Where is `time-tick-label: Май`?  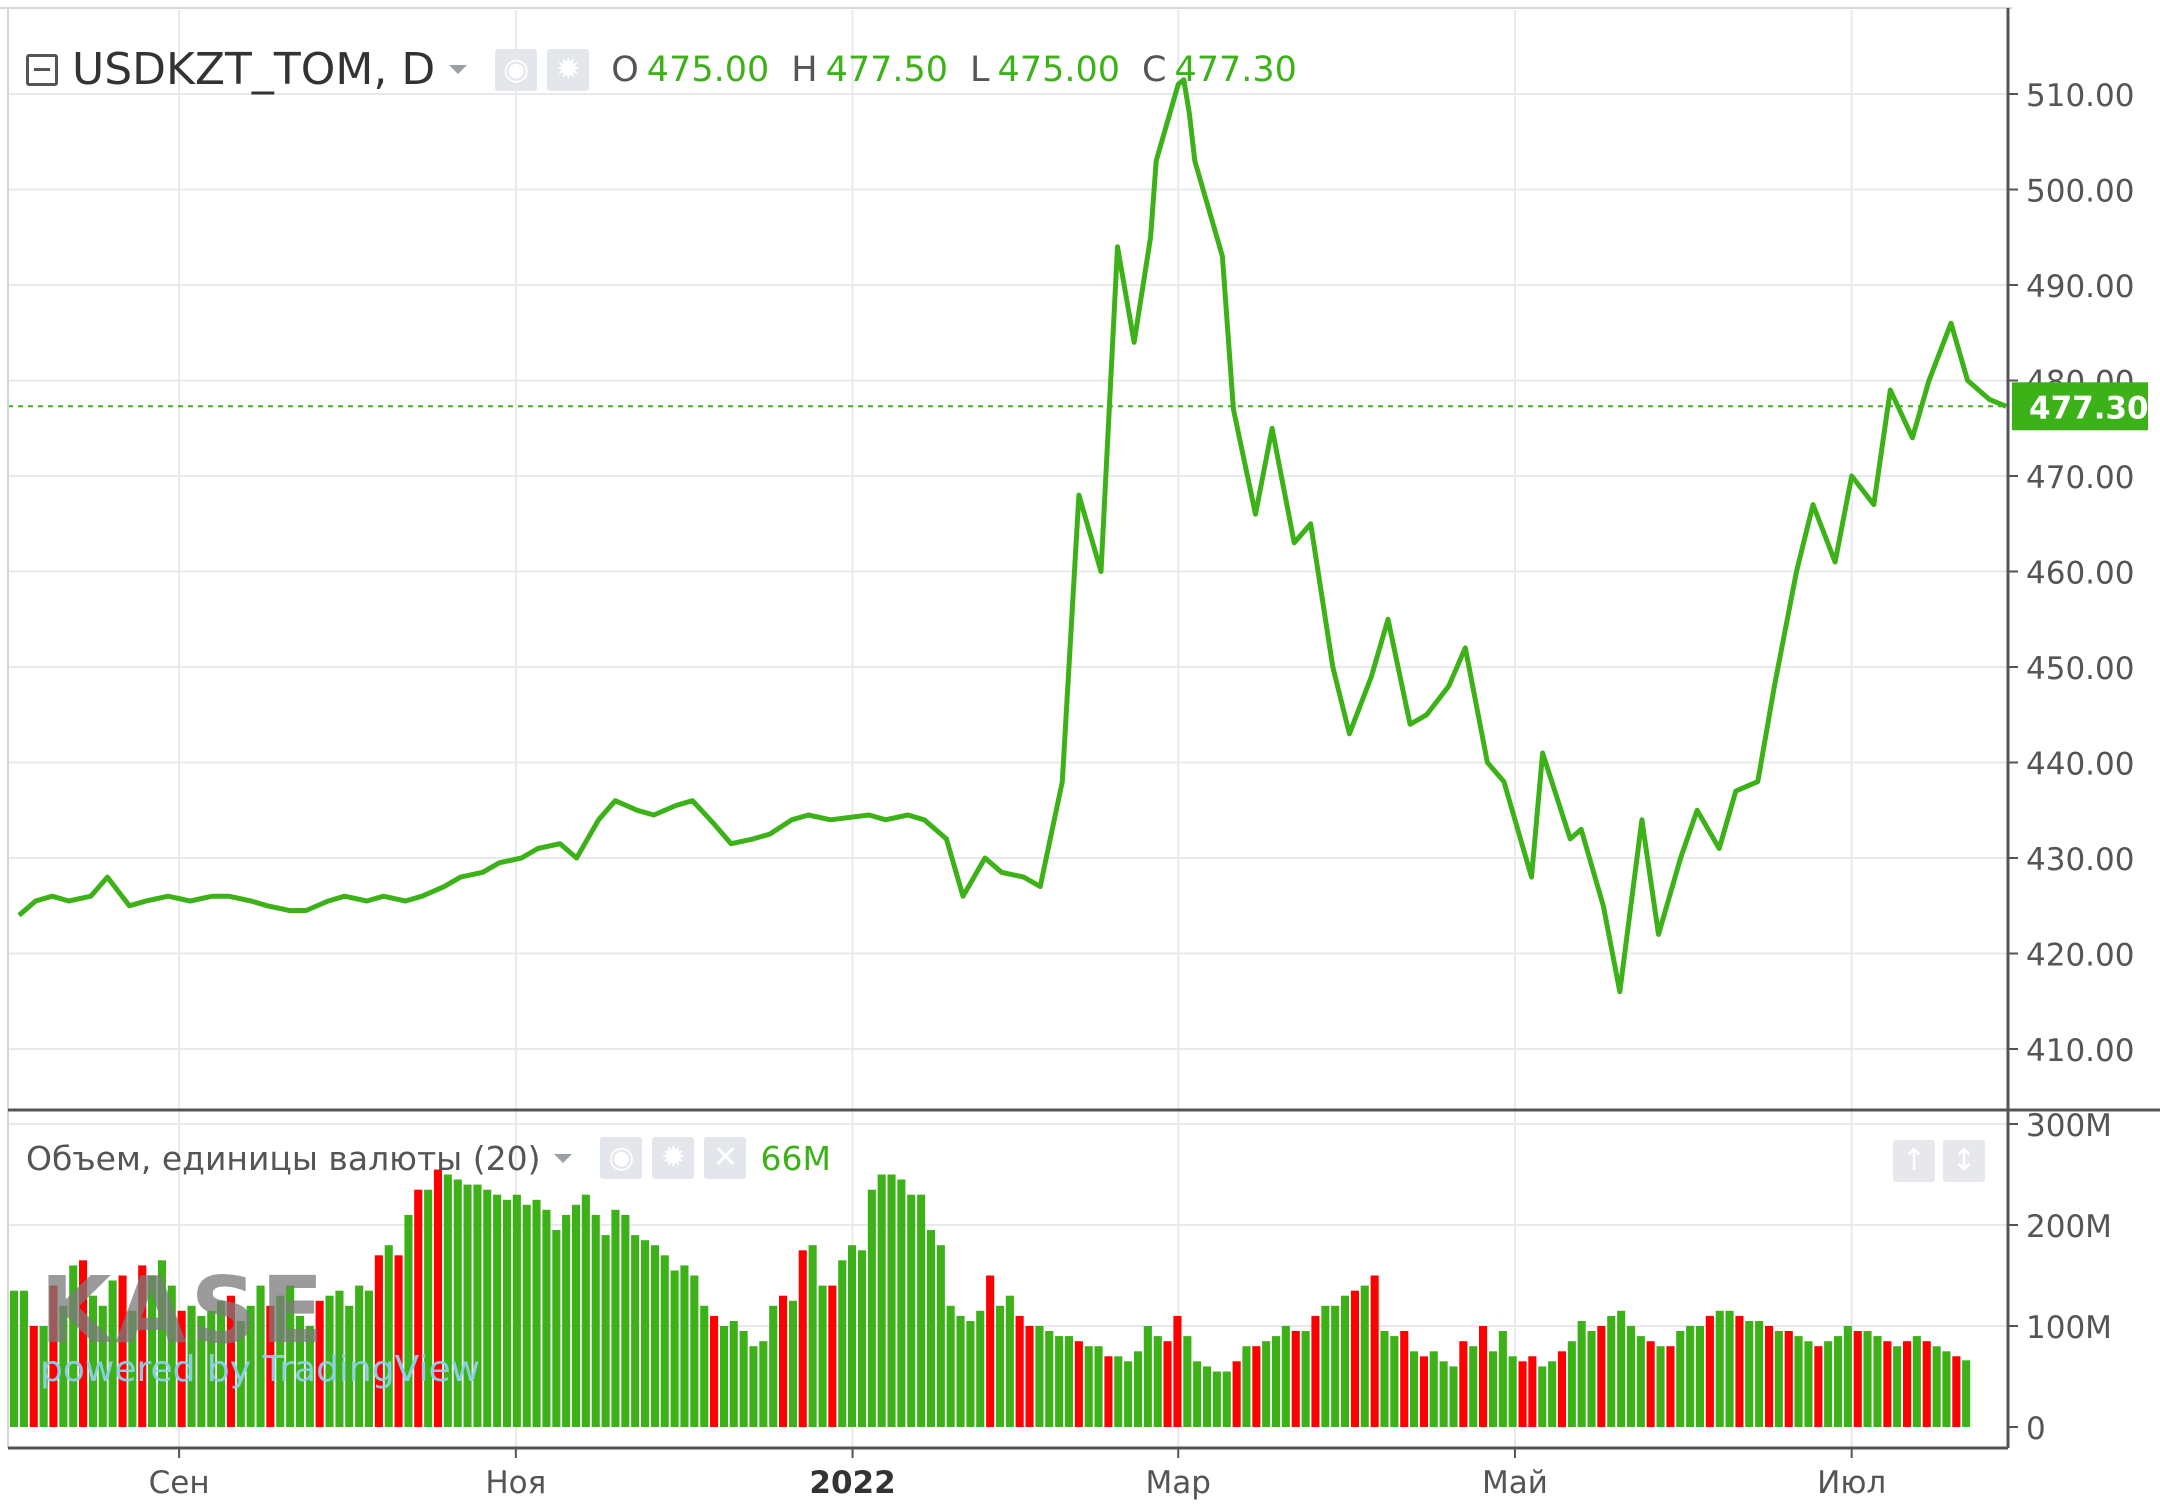
time-tick-label: Май is located at coordinates (1515, 1483).